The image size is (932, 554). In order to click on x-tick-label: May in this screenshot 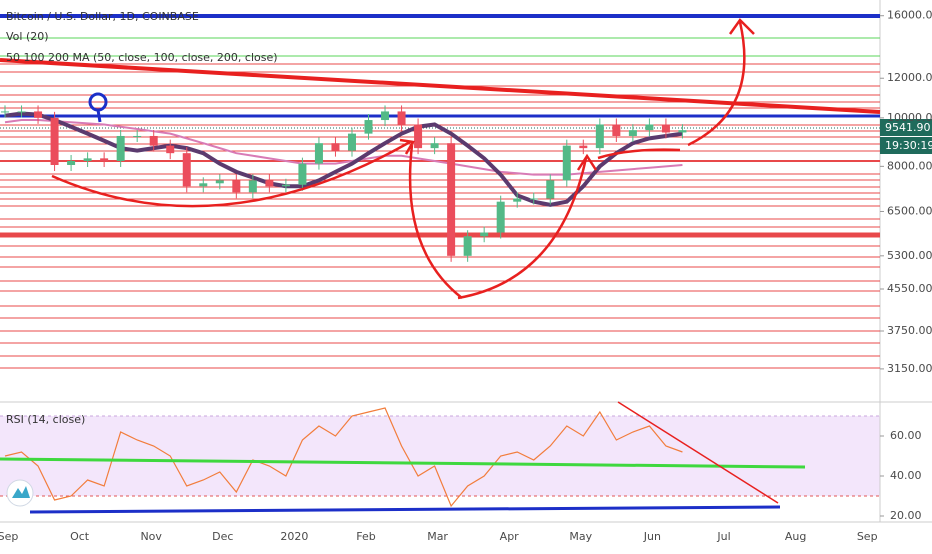, I will do `click(580, 536)`.